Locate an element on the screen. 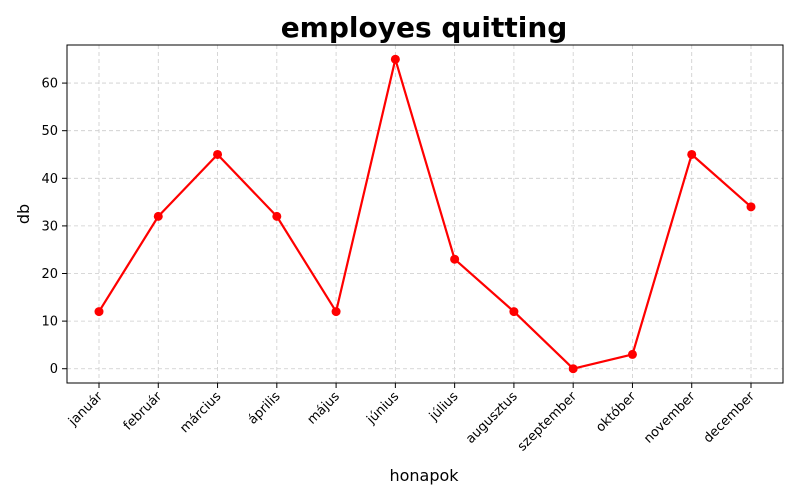  x-tick-label: július is located at coordinates (444, 407).